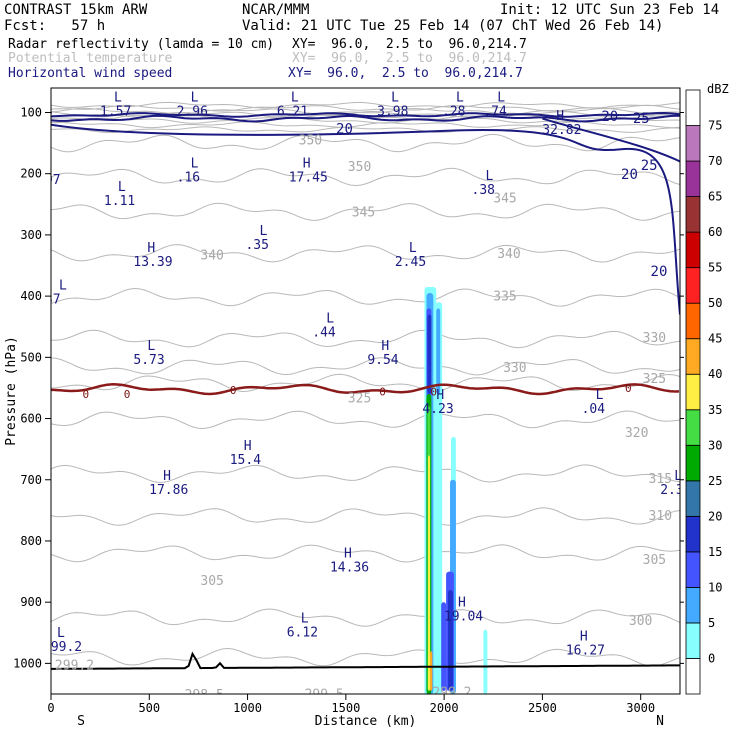 The image size is (740, 740). I want to click on extremum-value: 14.36, so click(349, 567).